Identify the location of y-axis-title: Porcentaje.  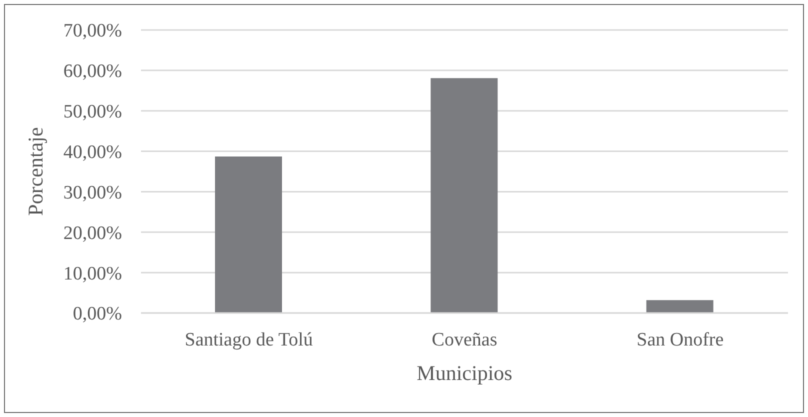
(35, 171).